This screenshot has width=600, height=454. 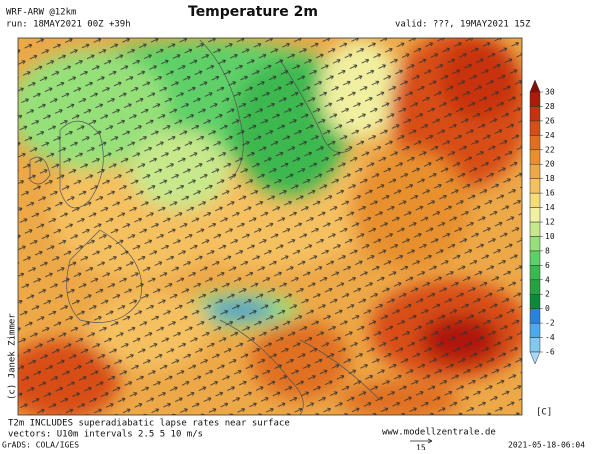 I want to click on valid-label: valid: ???, 19MAY2021 15Z, so click(x=463, y=25).